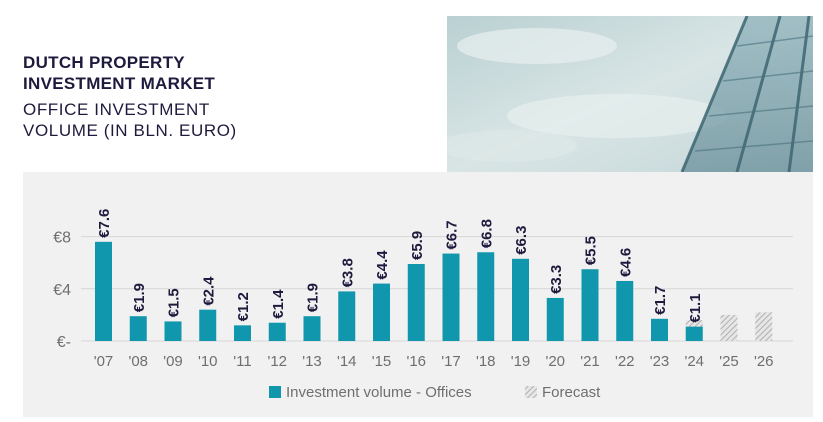 The image size is (823, 422). What do you see at coordinates (379, 392) in the screenshot?
I see `legend-label-offices: Investment volume - Offices` at bounding box center [379, 392].